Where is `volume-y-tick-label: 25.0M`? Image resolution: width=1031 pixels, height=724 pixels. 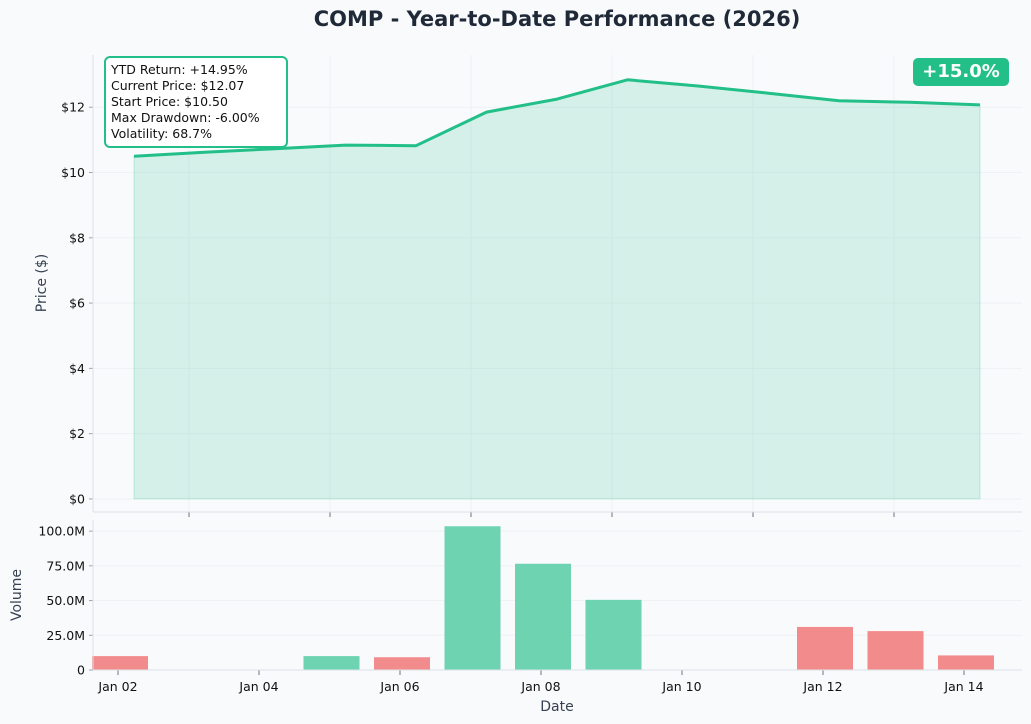 volume-y-tick-label: 25.0M is located at coordinates (65, 635).